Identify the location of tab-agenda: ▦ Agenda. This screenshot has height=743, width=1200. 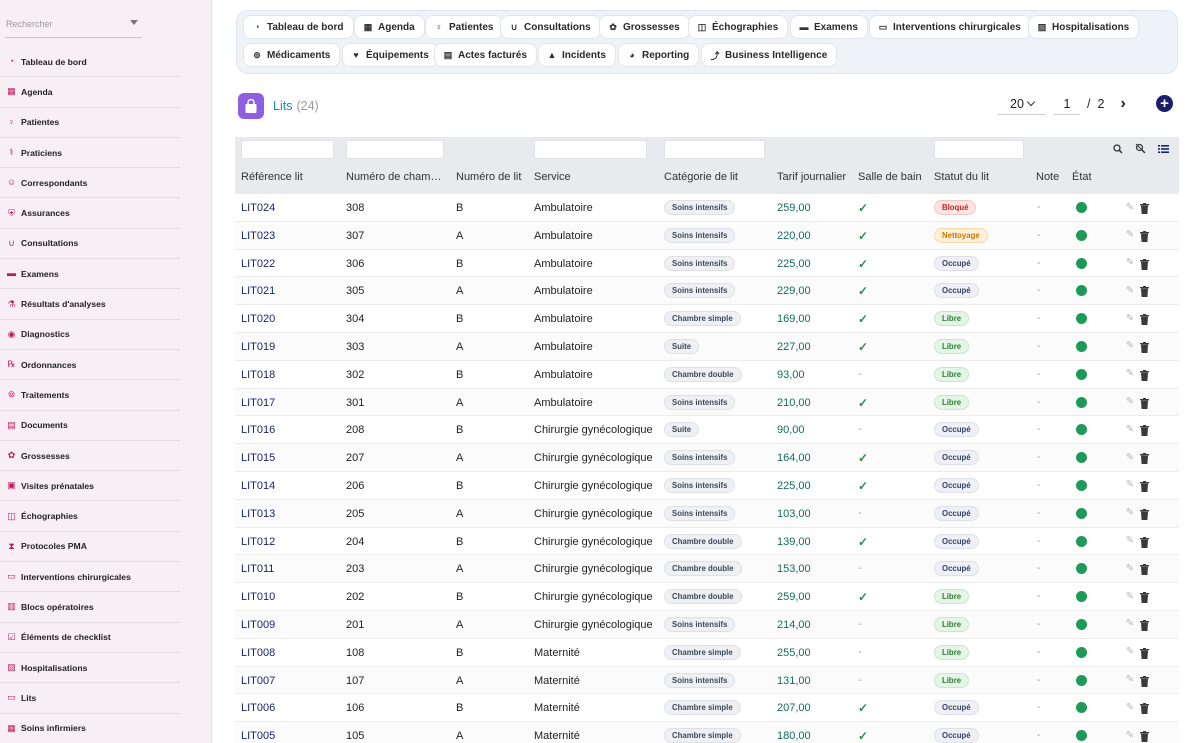
(389, 27).